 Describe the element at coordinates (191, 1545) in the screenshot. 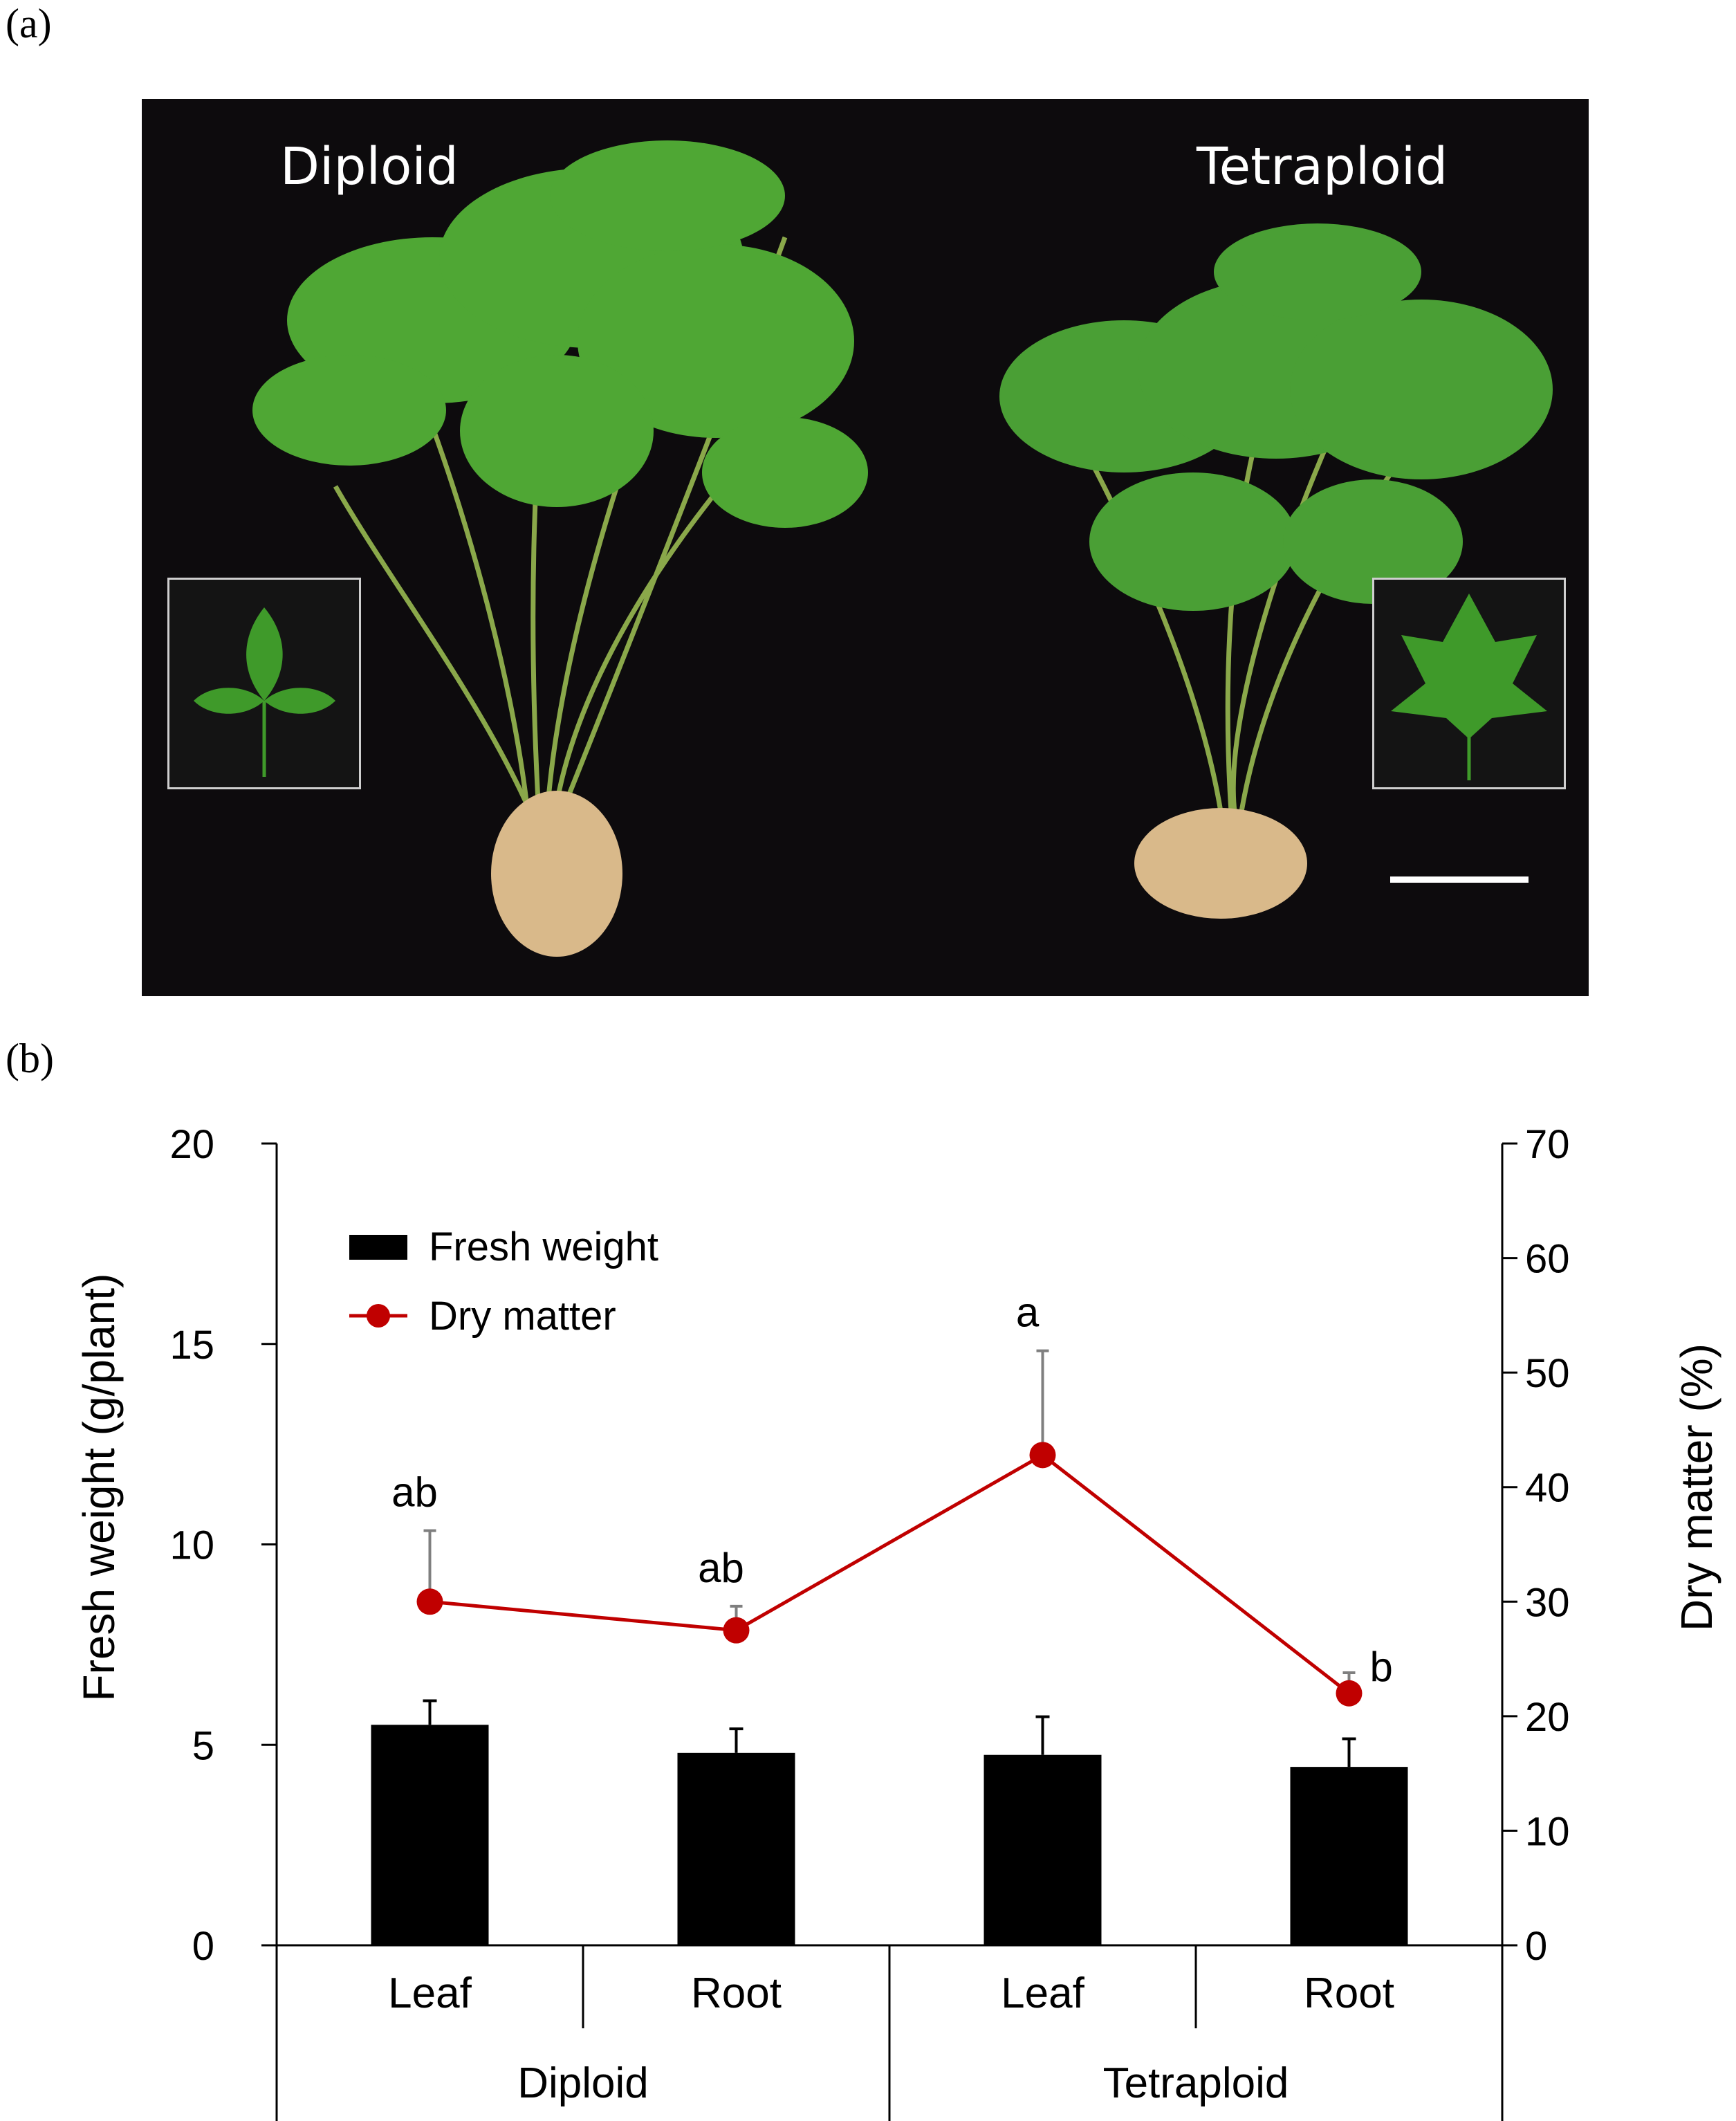

I see `y-tick-label: 10` at that location.